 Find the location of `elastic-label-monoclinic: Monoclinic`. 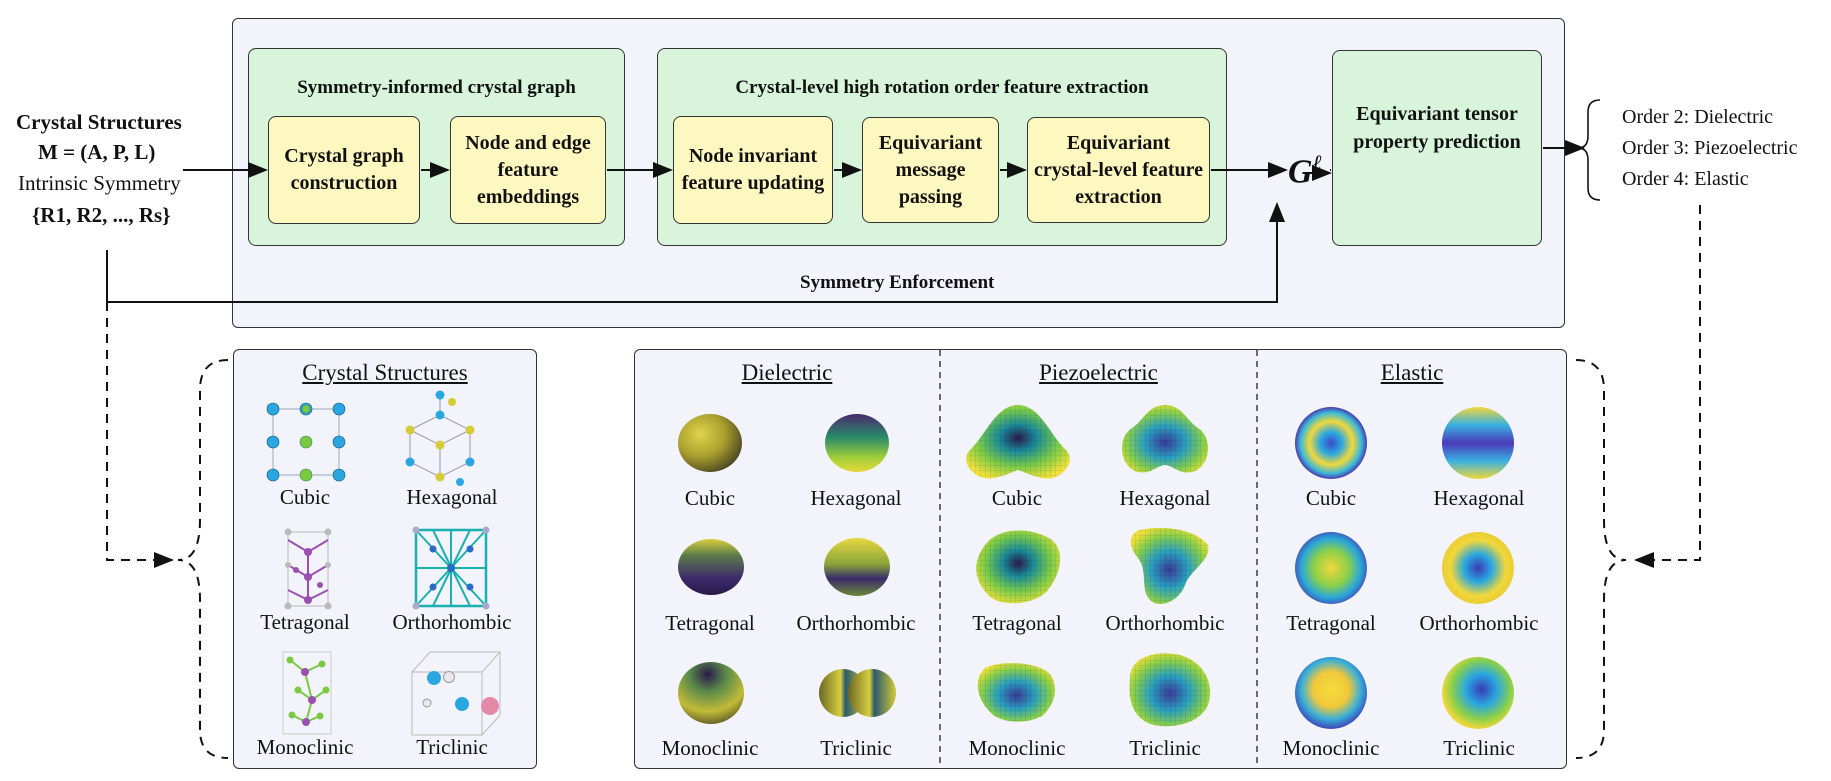

elastic-label-monoclinic: Monoclinic is located at coordinates (1331, 748).